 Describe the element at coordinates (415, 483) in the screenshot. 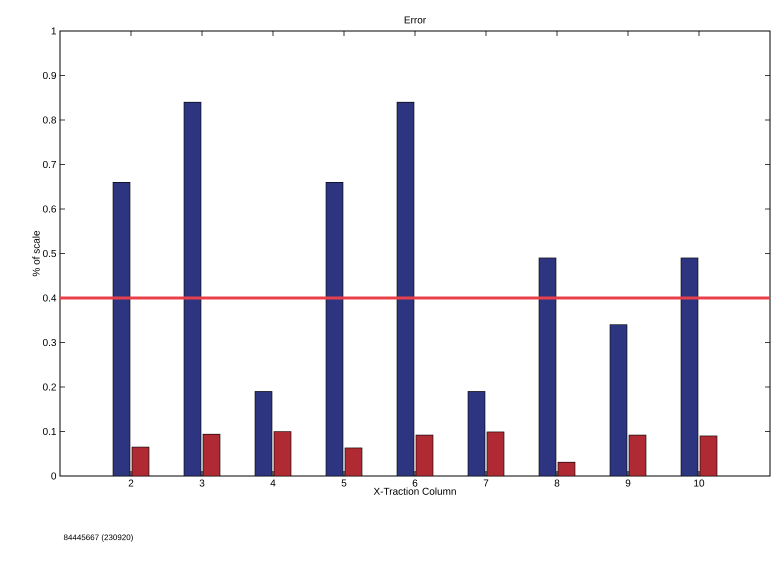

I see `x-tick-label: 6` at that location.